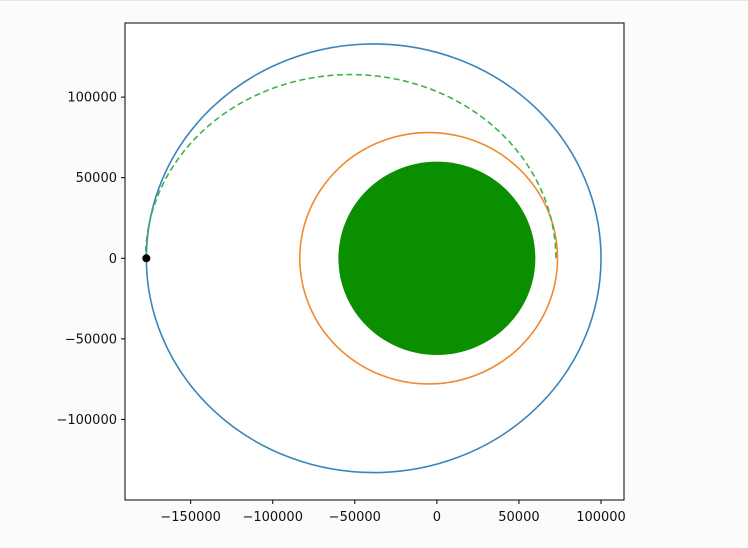 Image resolution: width=748 pixels, height=548 pixels. Describe the element at coordinates (601, 517) in the screenshot. I see `x-tick-label: 100000` at that location.